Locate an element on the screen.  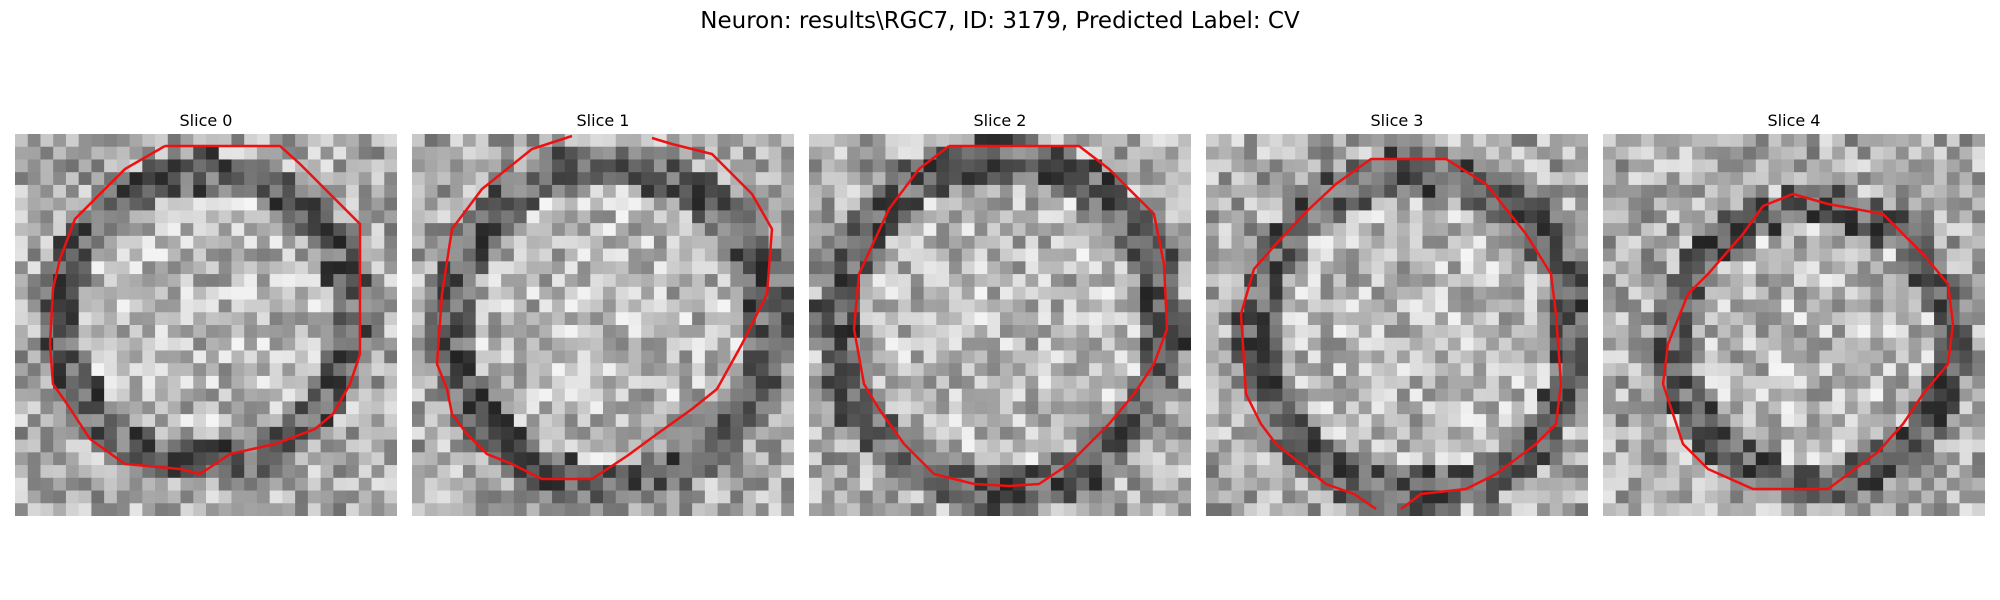
slice-panel-2: Slice 2 is located at coordinates (1000, 312).